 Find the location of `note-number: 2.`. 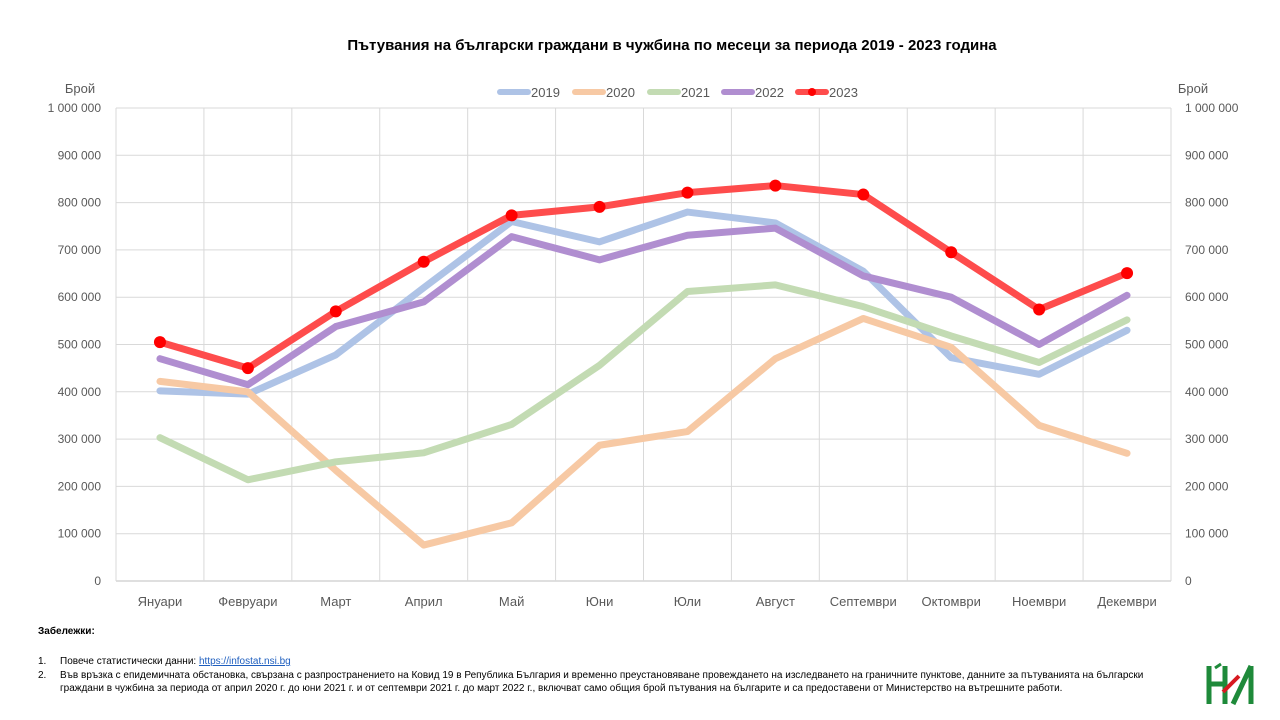

note-number: 2. is located at coordinates (42, 675).